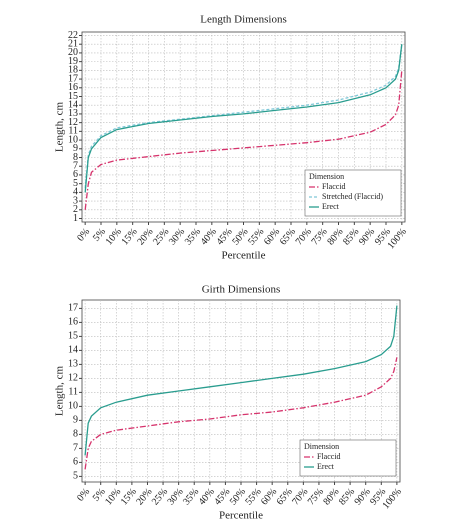 This screenshot has height=530, width=474. Describe the element at coordinates (73, 61) in the screenshot. I see `y-tick-label: 19` at that location.